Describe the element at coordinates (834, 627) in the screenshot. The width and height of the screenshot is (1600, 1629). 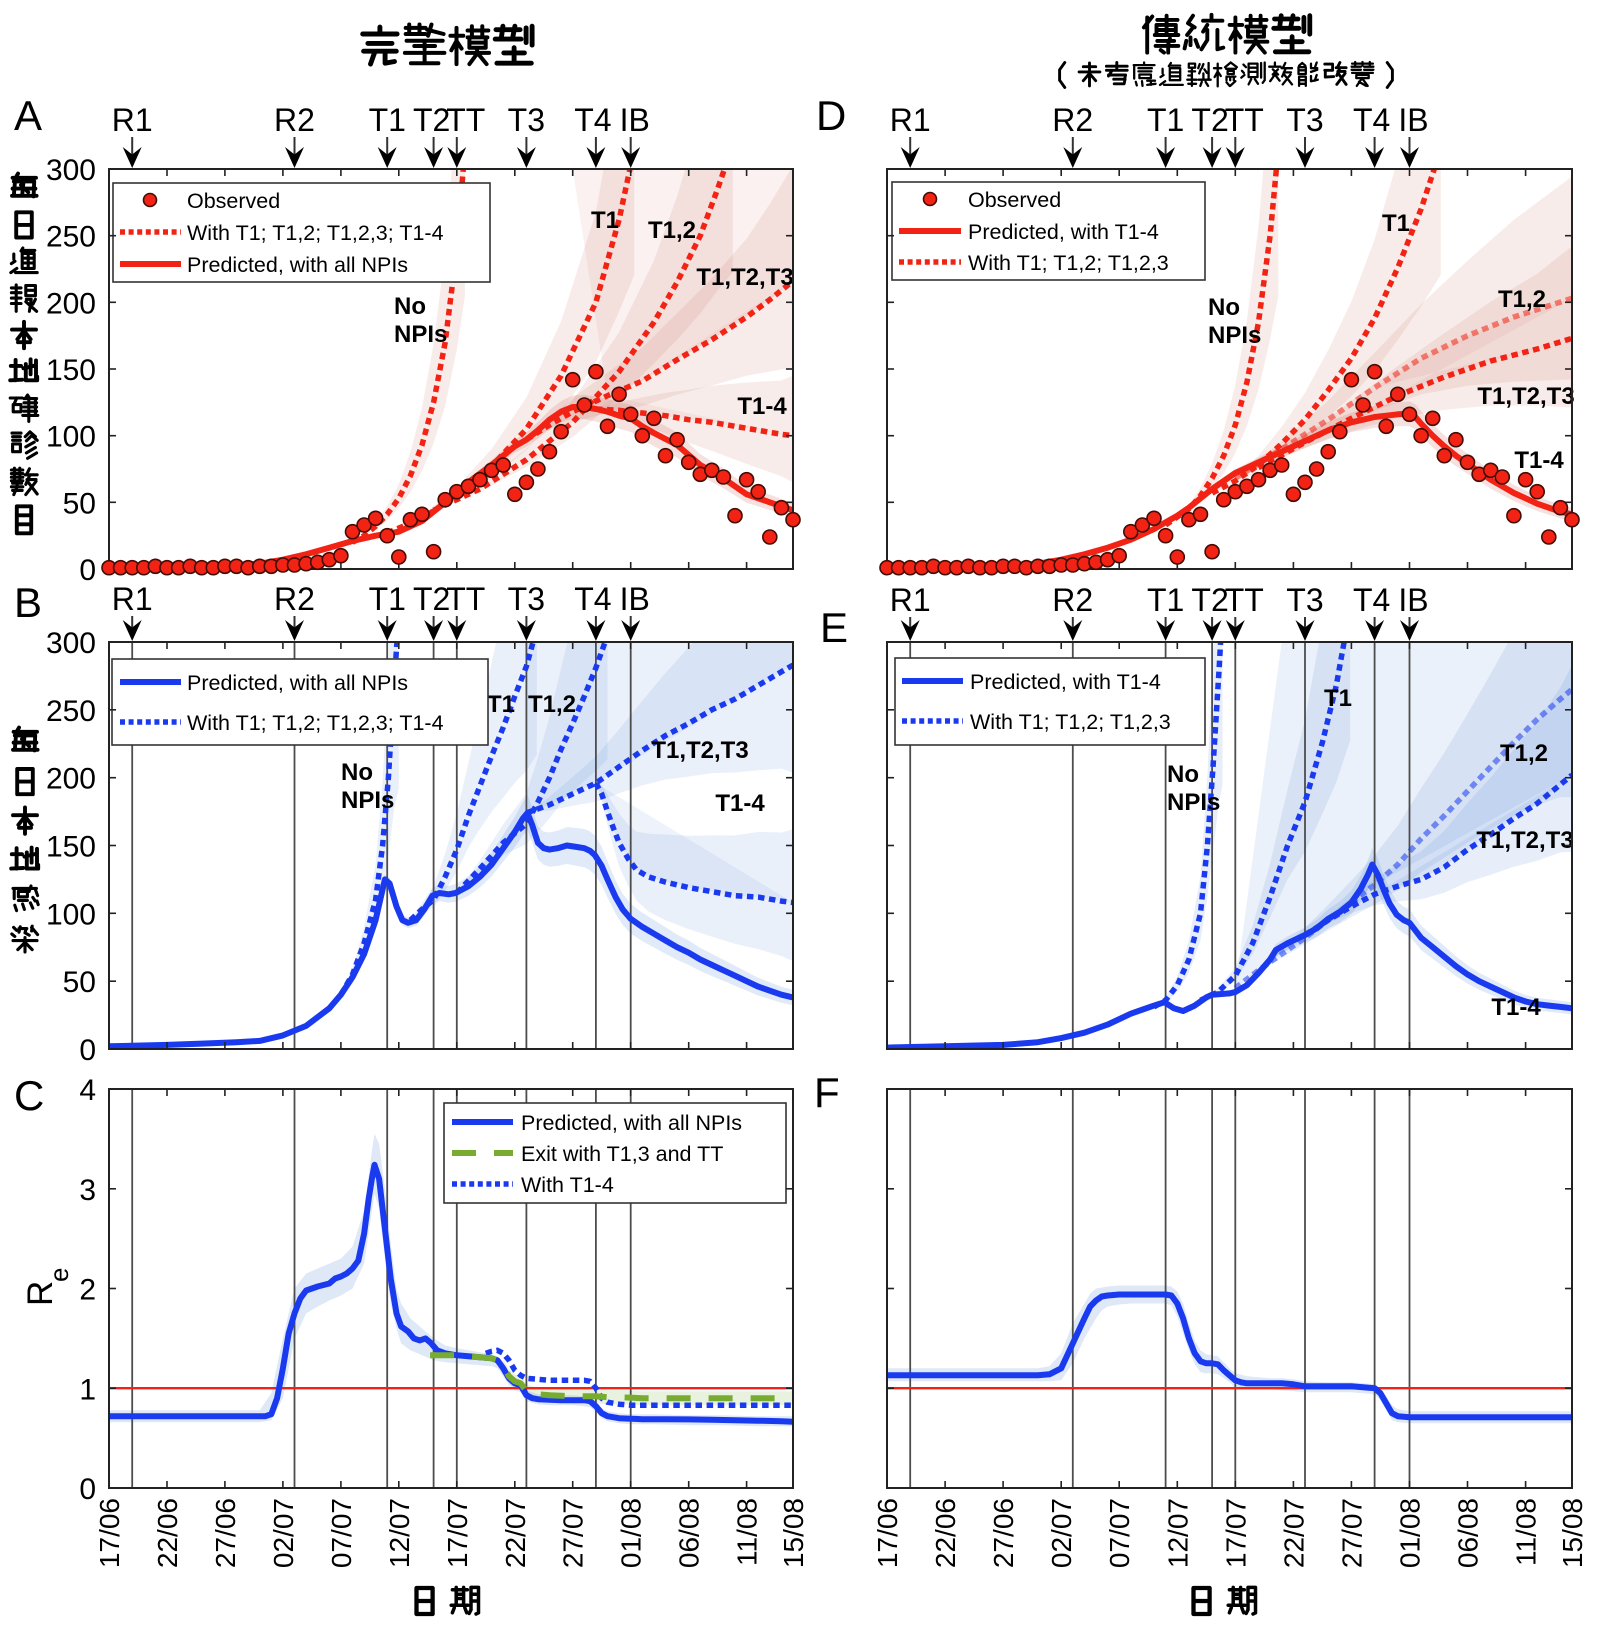
I see `svg-text: E` at that location.